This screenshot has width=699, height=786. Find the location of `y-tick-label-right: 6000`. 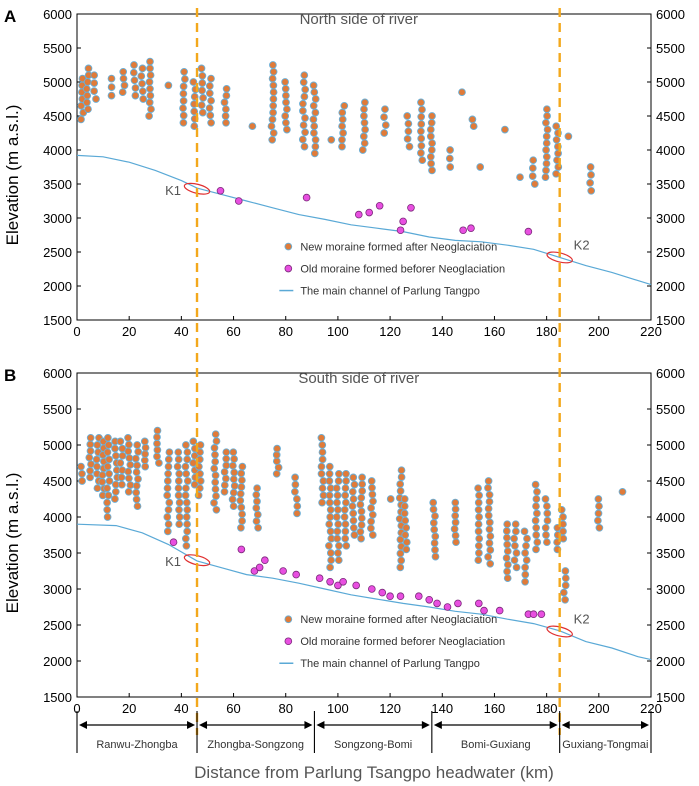

y-tick-label-right: 6000 is located at coordinates (670, 373).